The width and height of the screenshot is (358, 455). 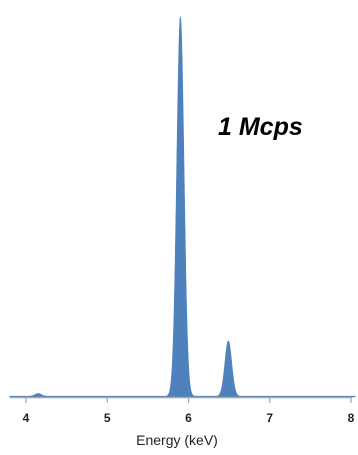 I want to click on x-axis-tick-labels: 4 5 6 7 8, so click(x=189, y=418).